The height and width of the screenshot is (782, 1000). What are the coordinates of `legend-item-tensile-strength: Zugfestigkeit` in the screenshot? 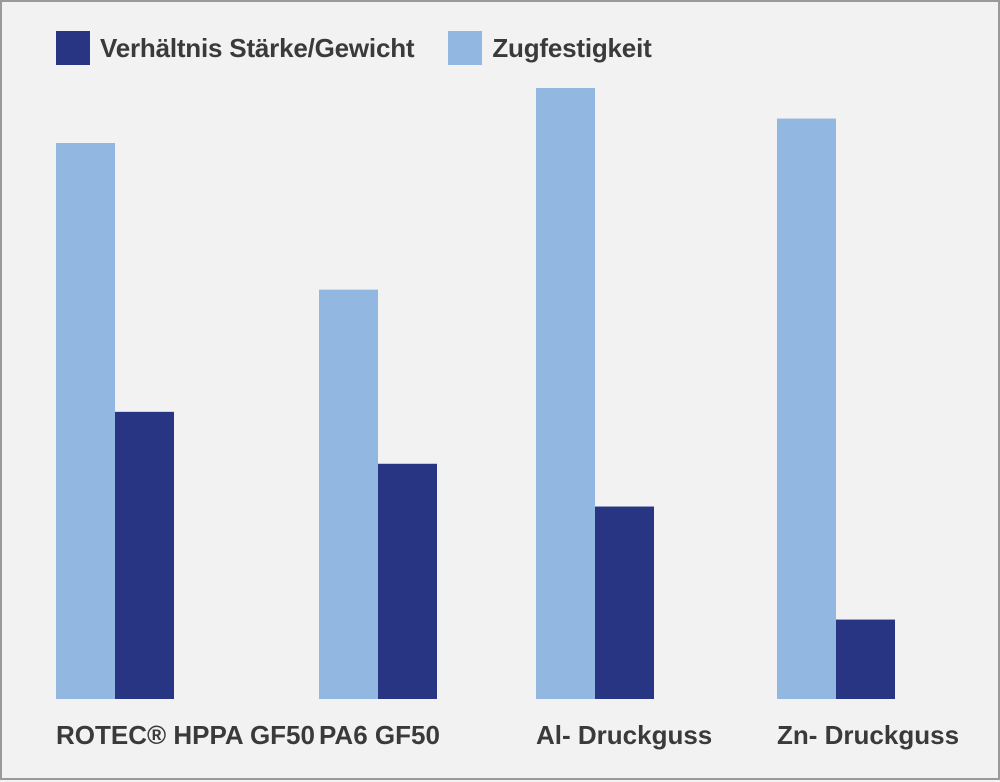 It's located at (550, 48).